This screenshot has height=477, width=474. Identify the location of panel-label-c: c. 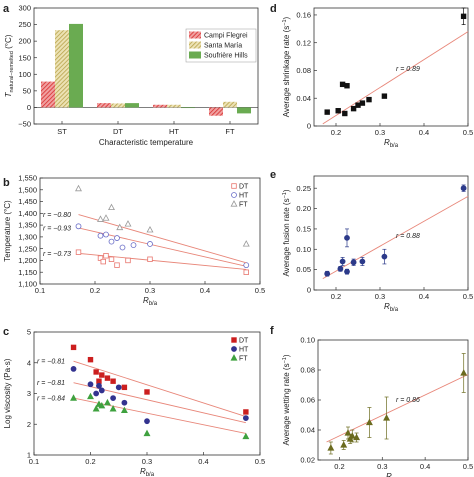
(6, 332).